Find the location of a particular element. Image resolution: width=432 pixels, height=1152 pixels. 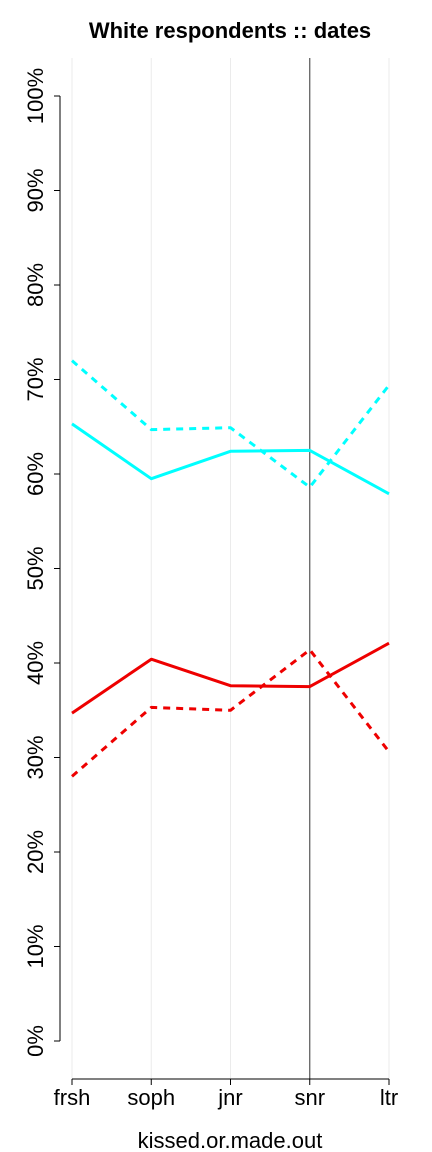

x-tick-label: jnr is located at coordinates (229, 1097).